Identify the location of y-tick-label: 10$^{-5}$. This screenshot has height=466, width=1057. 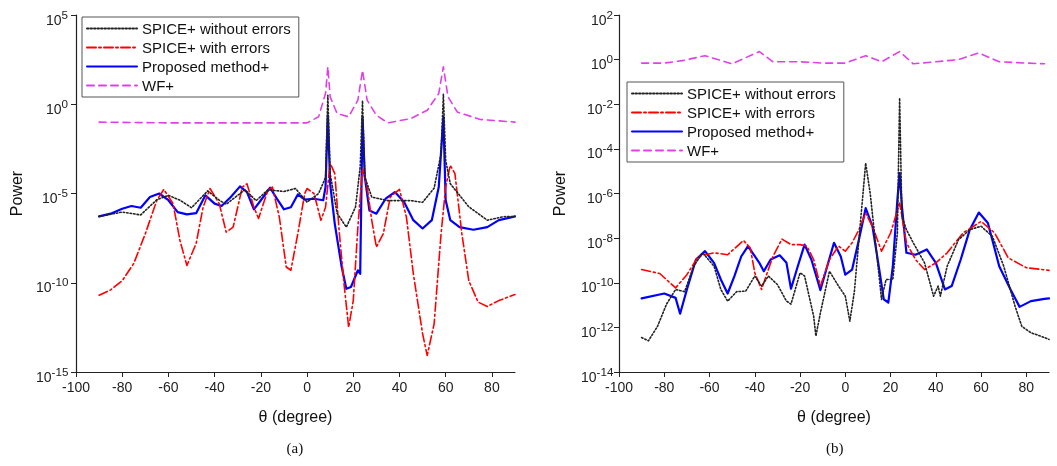
(55, 195).